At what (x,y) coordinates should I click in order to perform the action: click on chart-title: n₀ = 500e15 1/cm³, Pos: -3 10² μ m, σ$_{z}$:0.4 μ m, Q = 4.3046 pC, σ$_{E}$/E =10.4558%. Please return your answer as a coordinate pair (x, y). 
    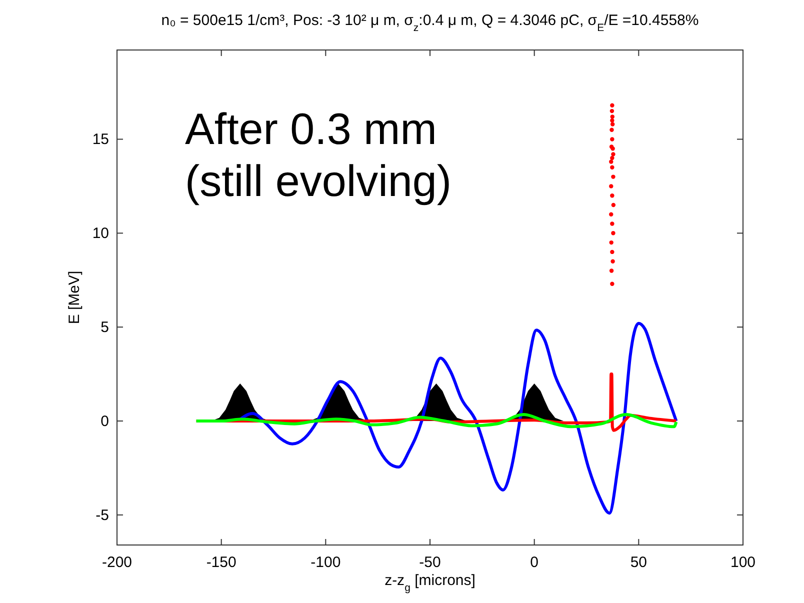
    Looking at the image, I should click on (430, 23).